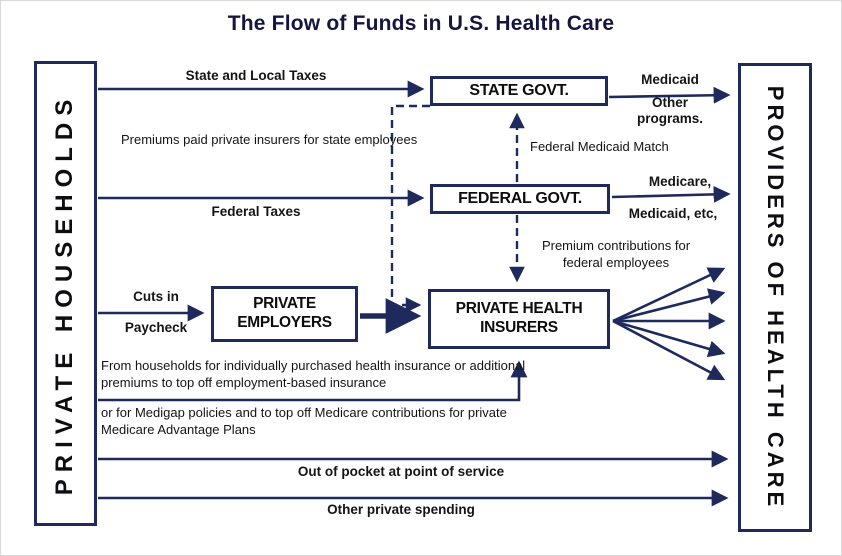 The image size is (842, 556). Describe the element at coordinates (401, 471) in the screenshot. I see `label-out-of-pocket: Out of pocket at point of service` at that location.